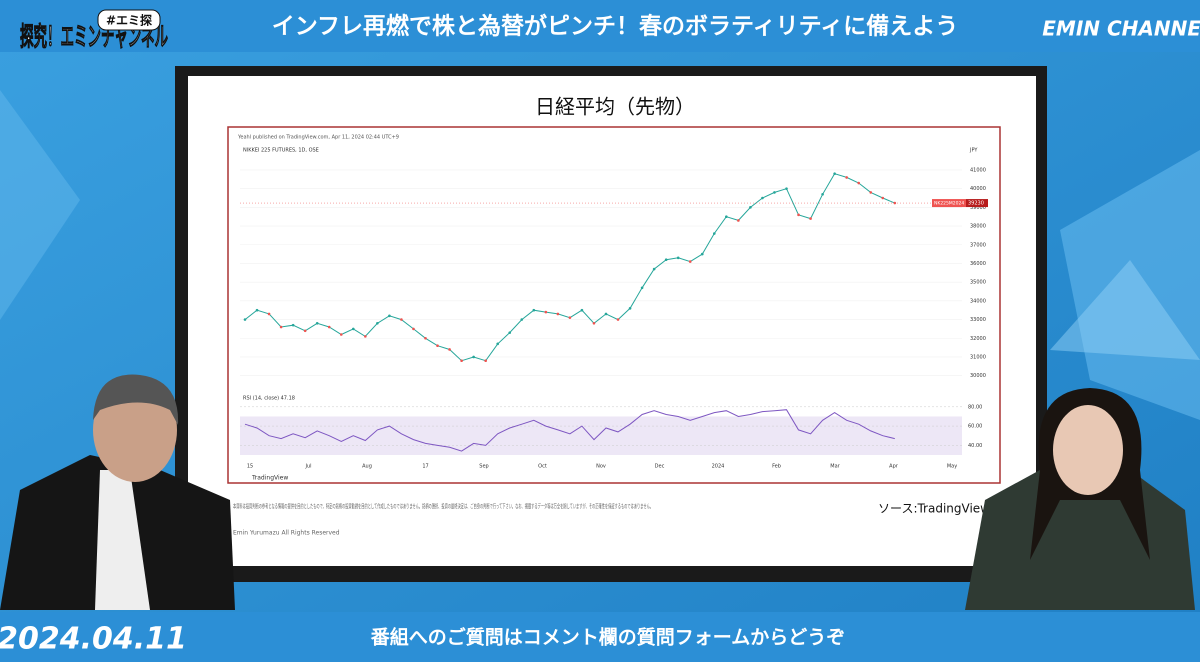  I want to click on face, so click(1088, 450).